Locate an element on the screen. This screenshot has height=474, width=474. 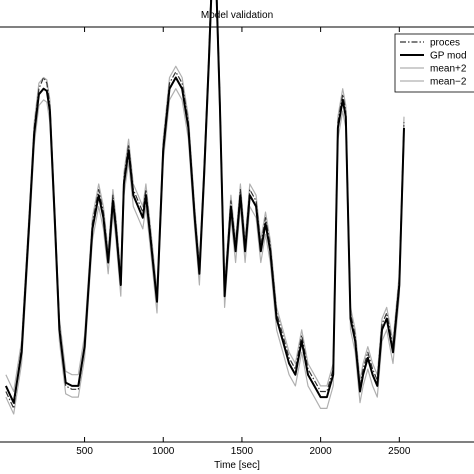
legend: proces GP mod mean+2 mean−2 is located at coordinates (434, 63).